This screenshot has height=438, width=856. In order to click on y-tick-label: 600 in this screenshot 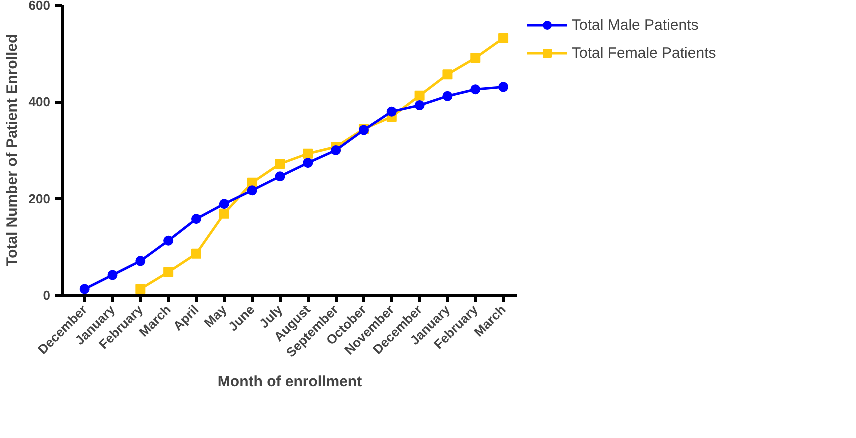, I will do `click(39, 6)`.